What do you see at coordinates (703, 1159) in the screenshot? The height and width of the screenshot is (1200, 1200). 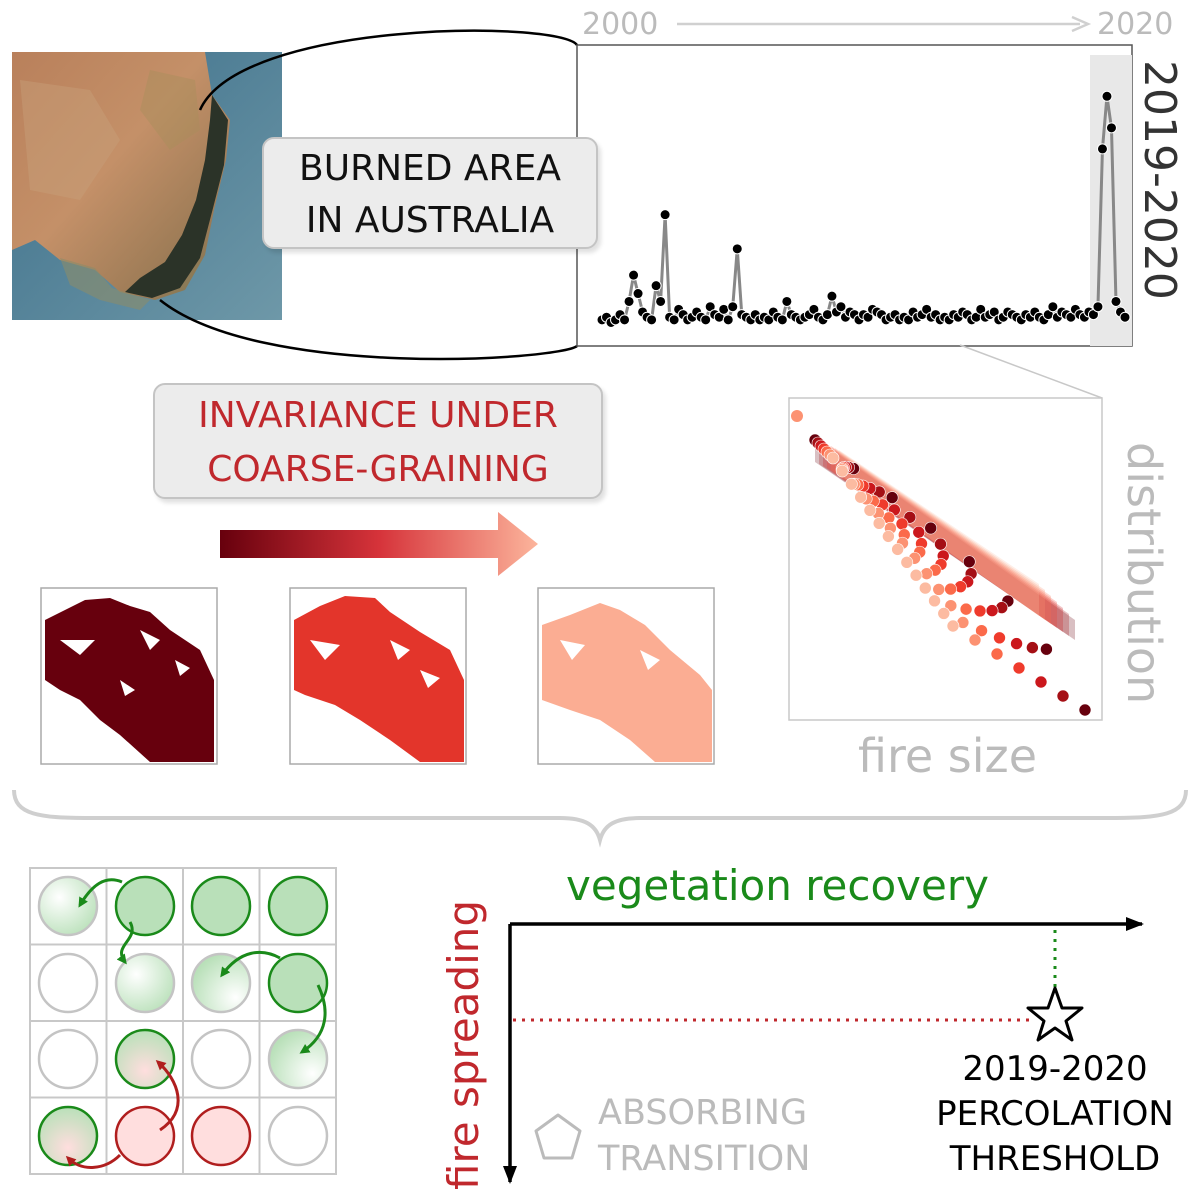 I see `absorbing-label-2: TRANSITION` at bounding box center [703, 1159].